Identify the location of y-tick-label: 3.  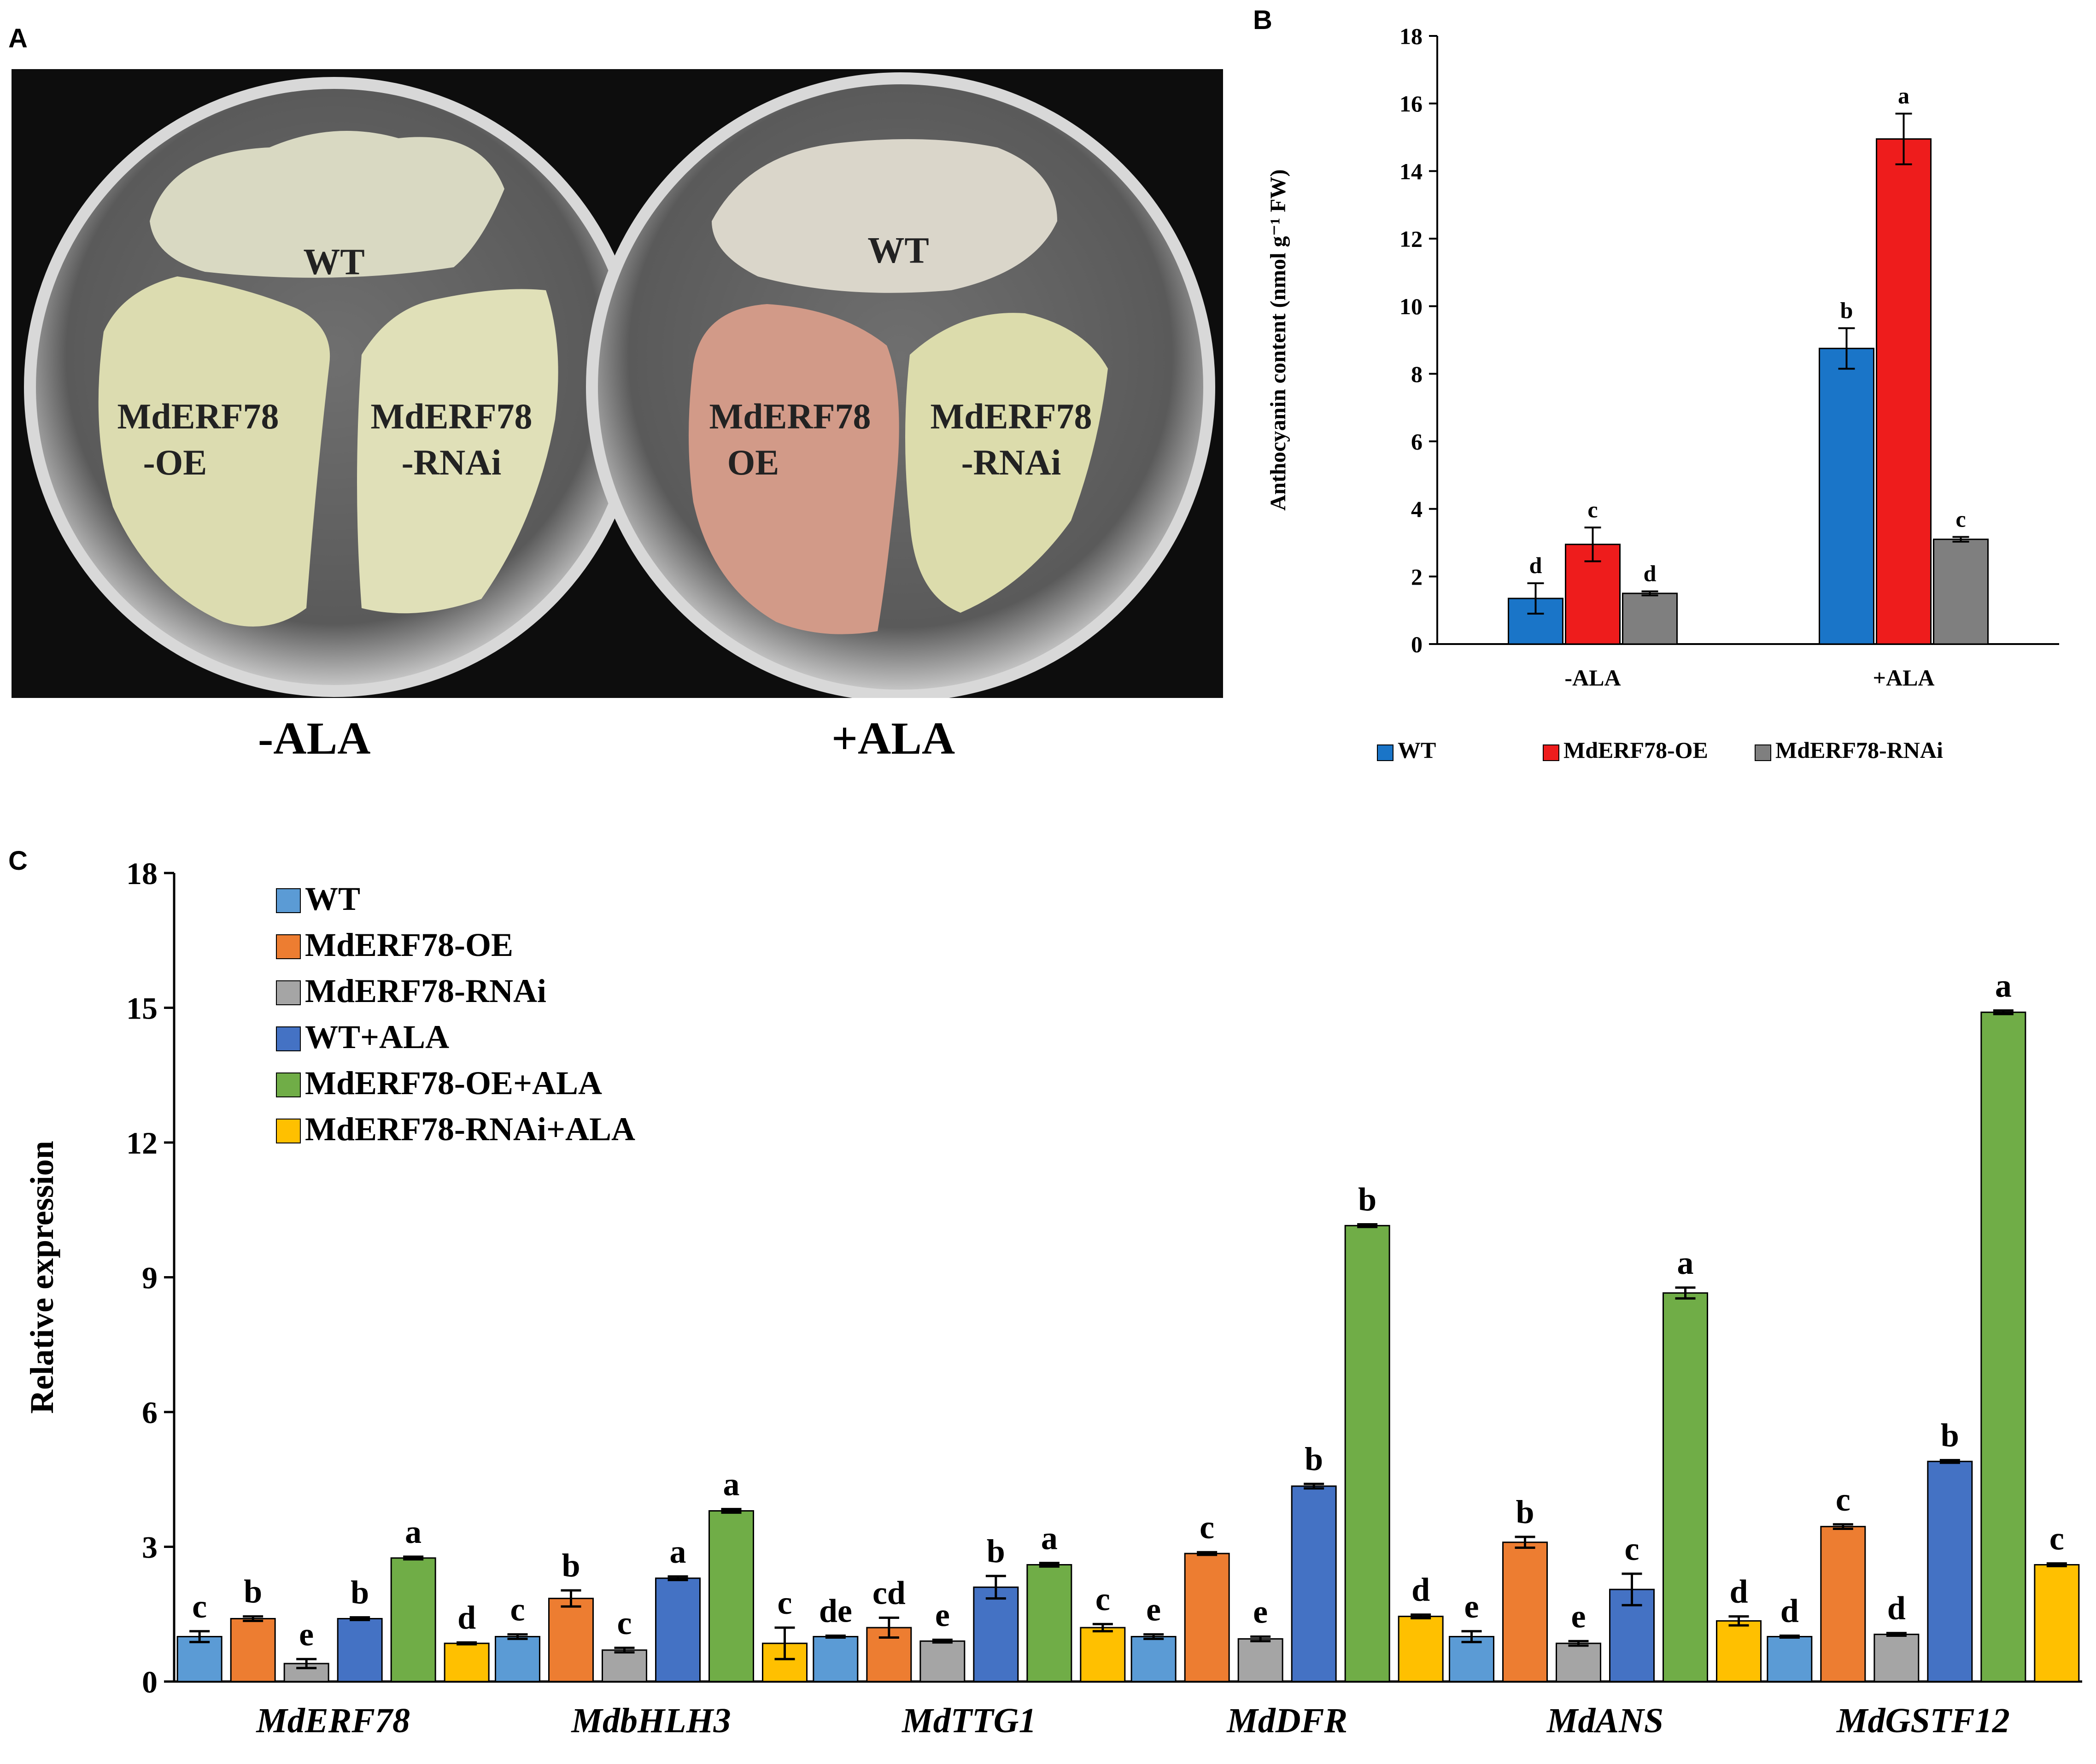
(150, 1547).